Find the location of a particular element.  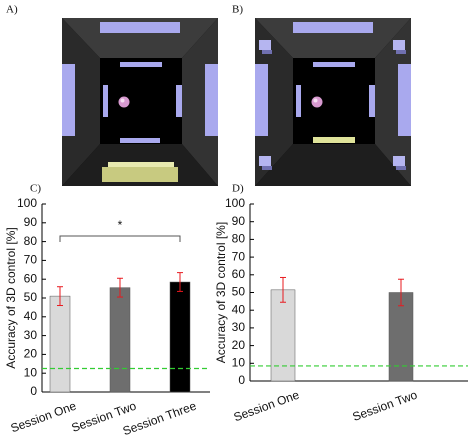

target-top is located at coordinates (141, 165).